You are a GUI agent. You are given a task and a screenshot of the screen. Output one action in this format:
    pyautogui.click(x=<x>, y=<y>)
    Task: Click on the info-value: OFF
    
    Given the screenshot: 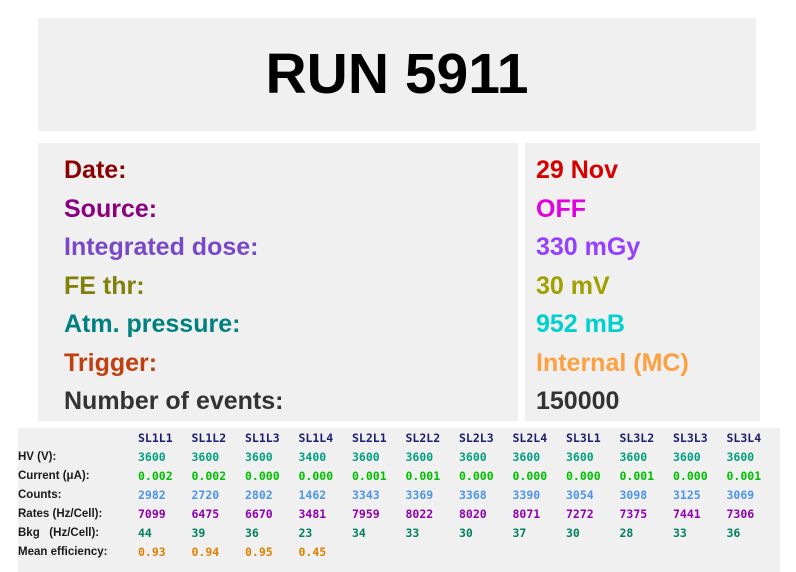 What is the action you would take?
    pyautogui.click(x=561, y=208)
    